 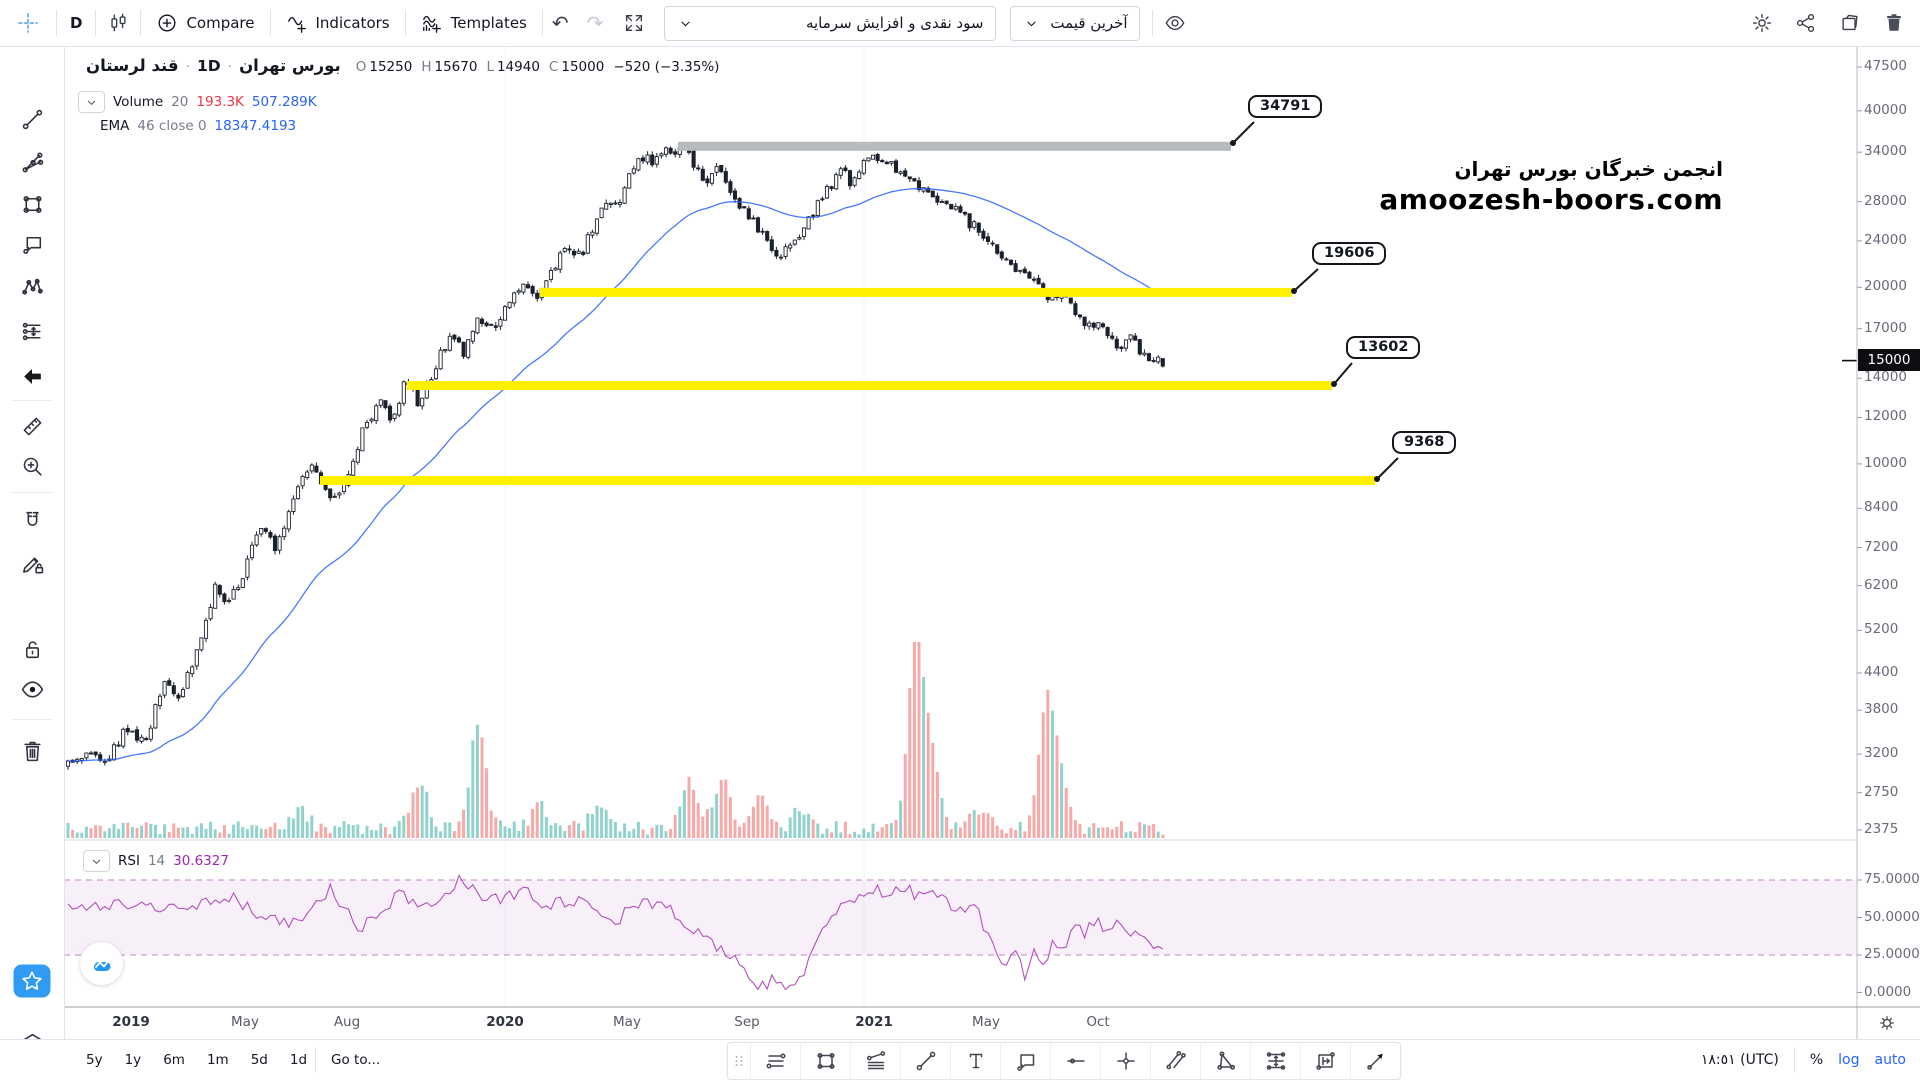 I want to click on horizontal-ray-icon, so click(x=1076, y=1061).